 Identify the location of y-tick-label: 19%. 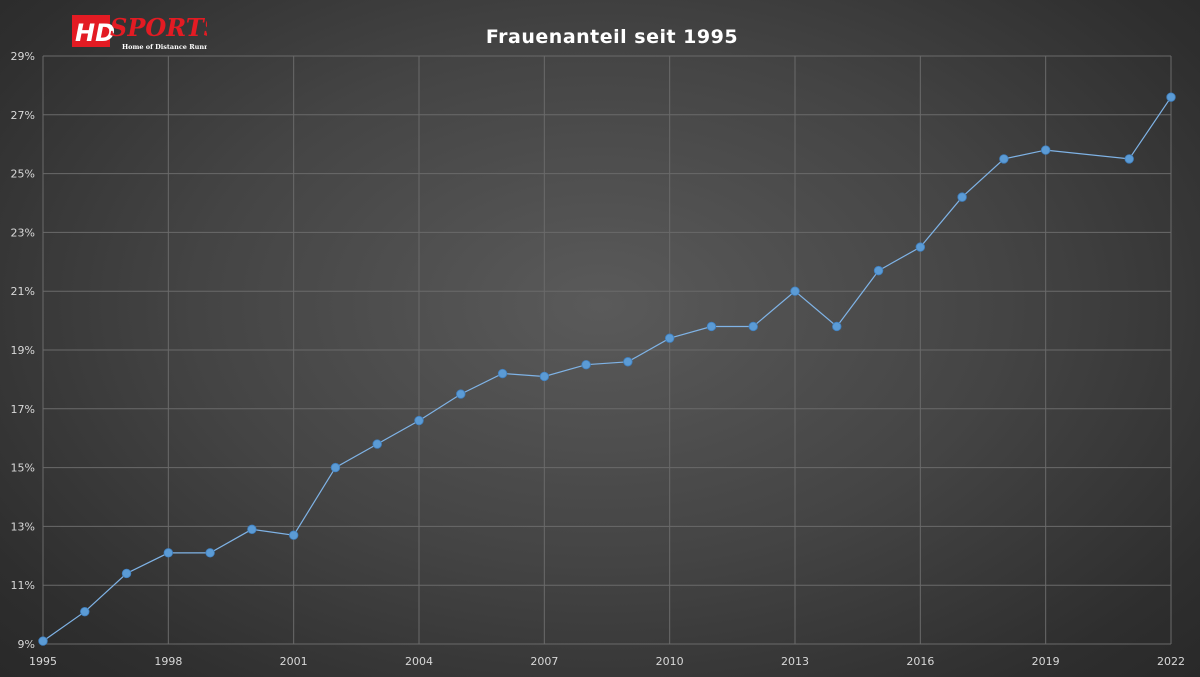
(23, 350).